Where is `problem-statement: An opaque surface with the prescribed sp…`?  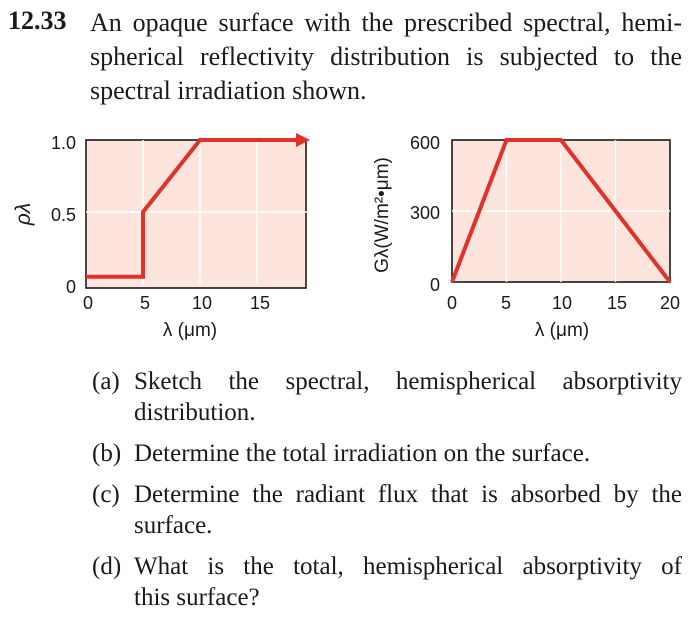
problem-statement: An opaque surface with the prescribed sp… is located at coordinates (386, 57).